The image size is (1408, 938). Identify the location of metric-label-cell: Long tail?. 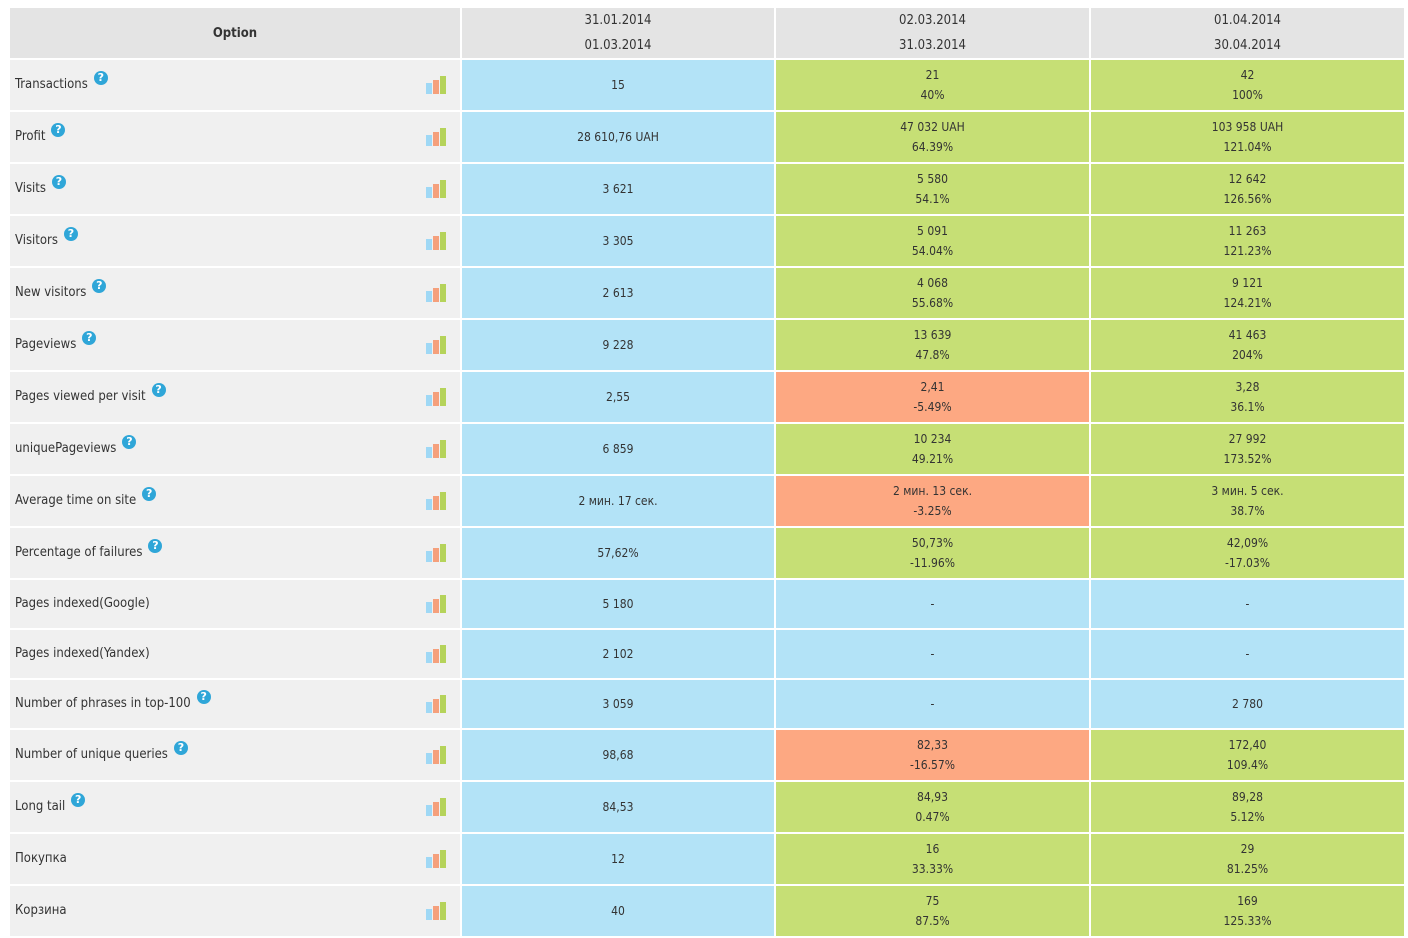
(235, 807).